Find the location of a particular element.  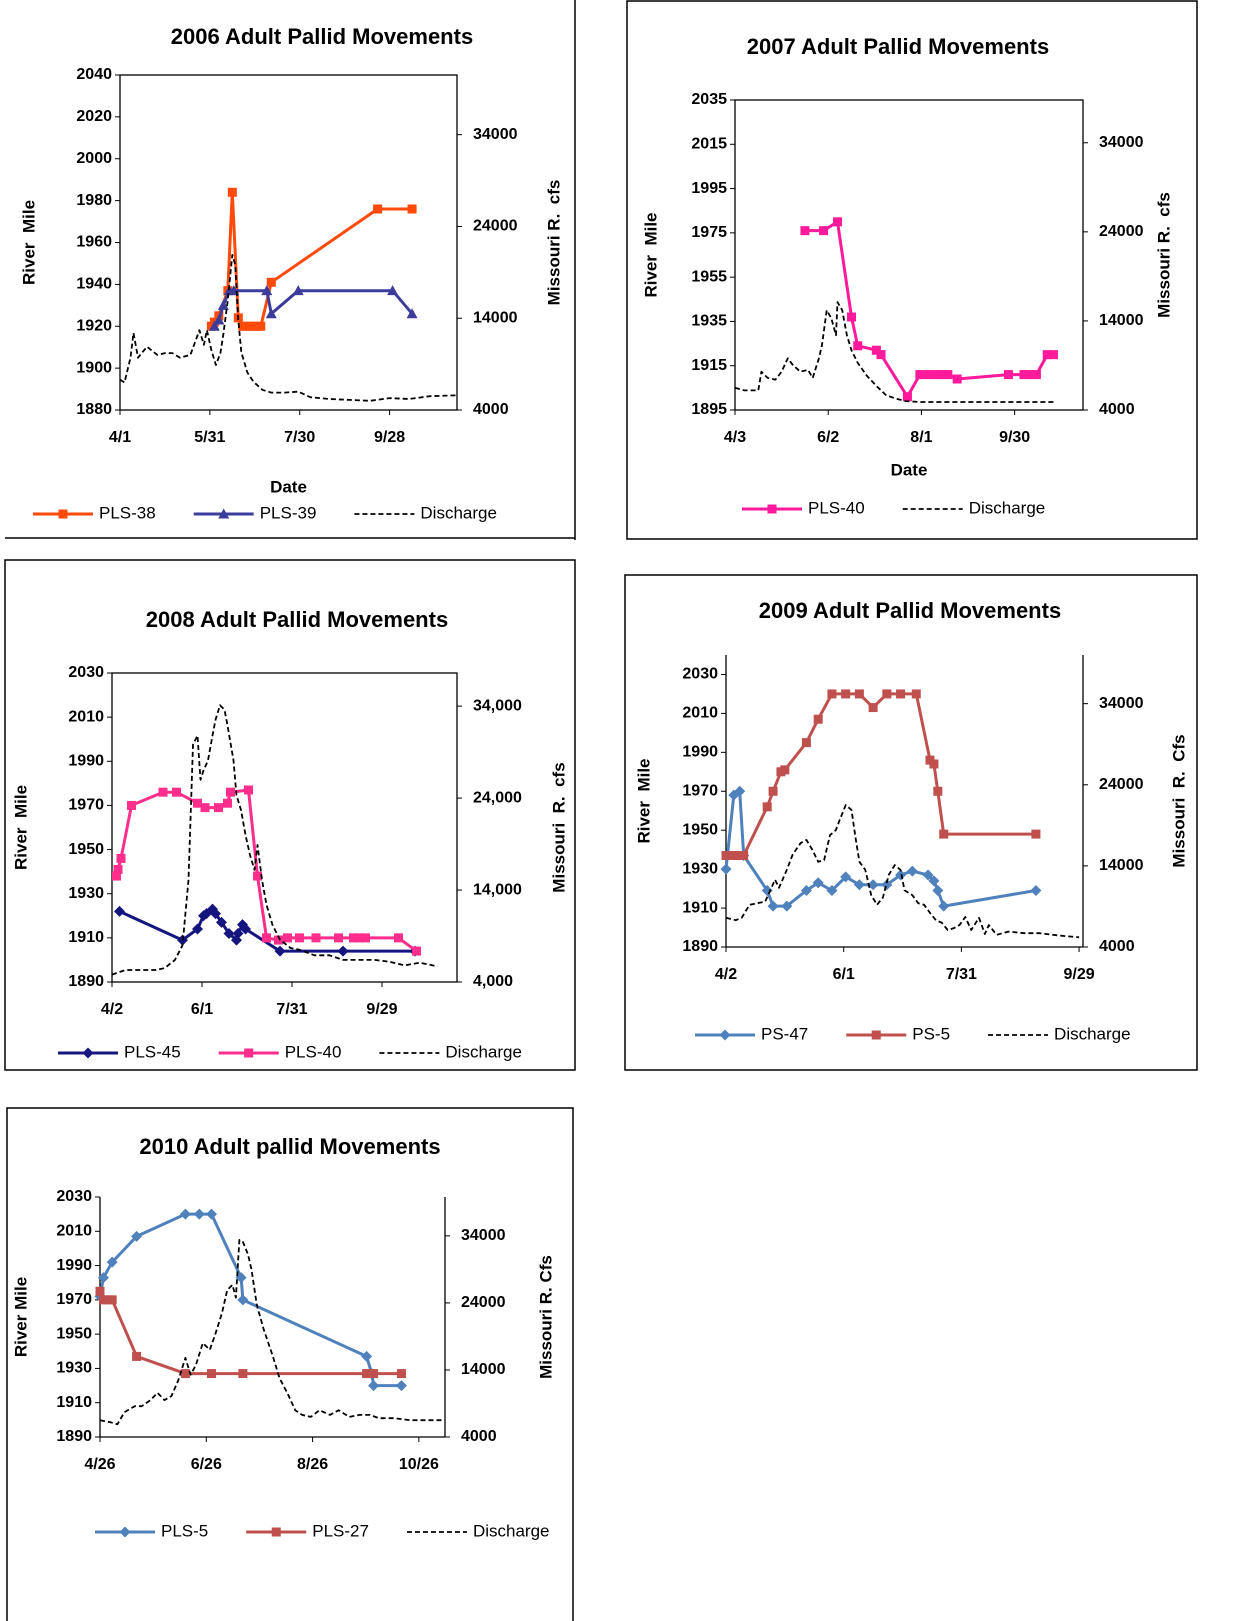

y-tick-label: 1890 is located at coordinates (74, 1436).